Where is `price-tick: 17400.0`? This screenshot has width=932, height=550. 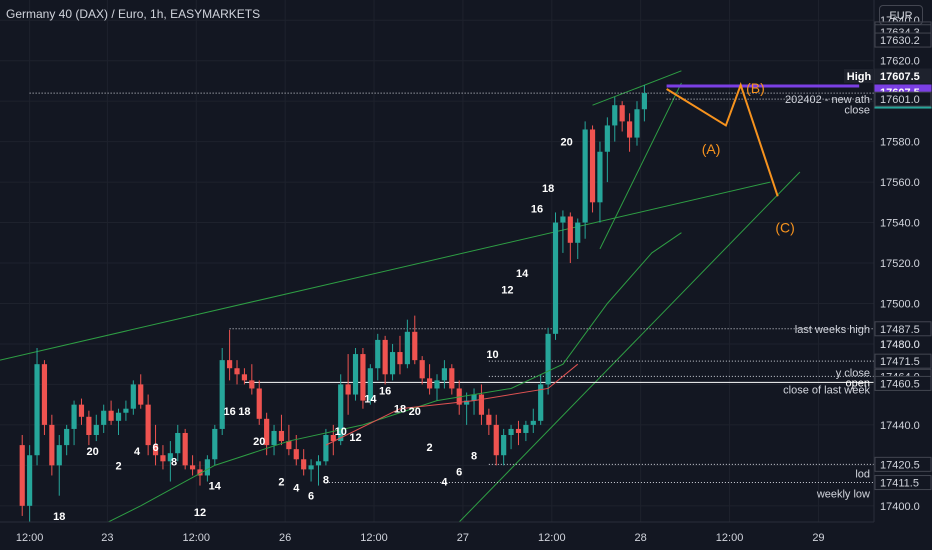 price-tick: 17400.0 is located at coordinates (900, 507).